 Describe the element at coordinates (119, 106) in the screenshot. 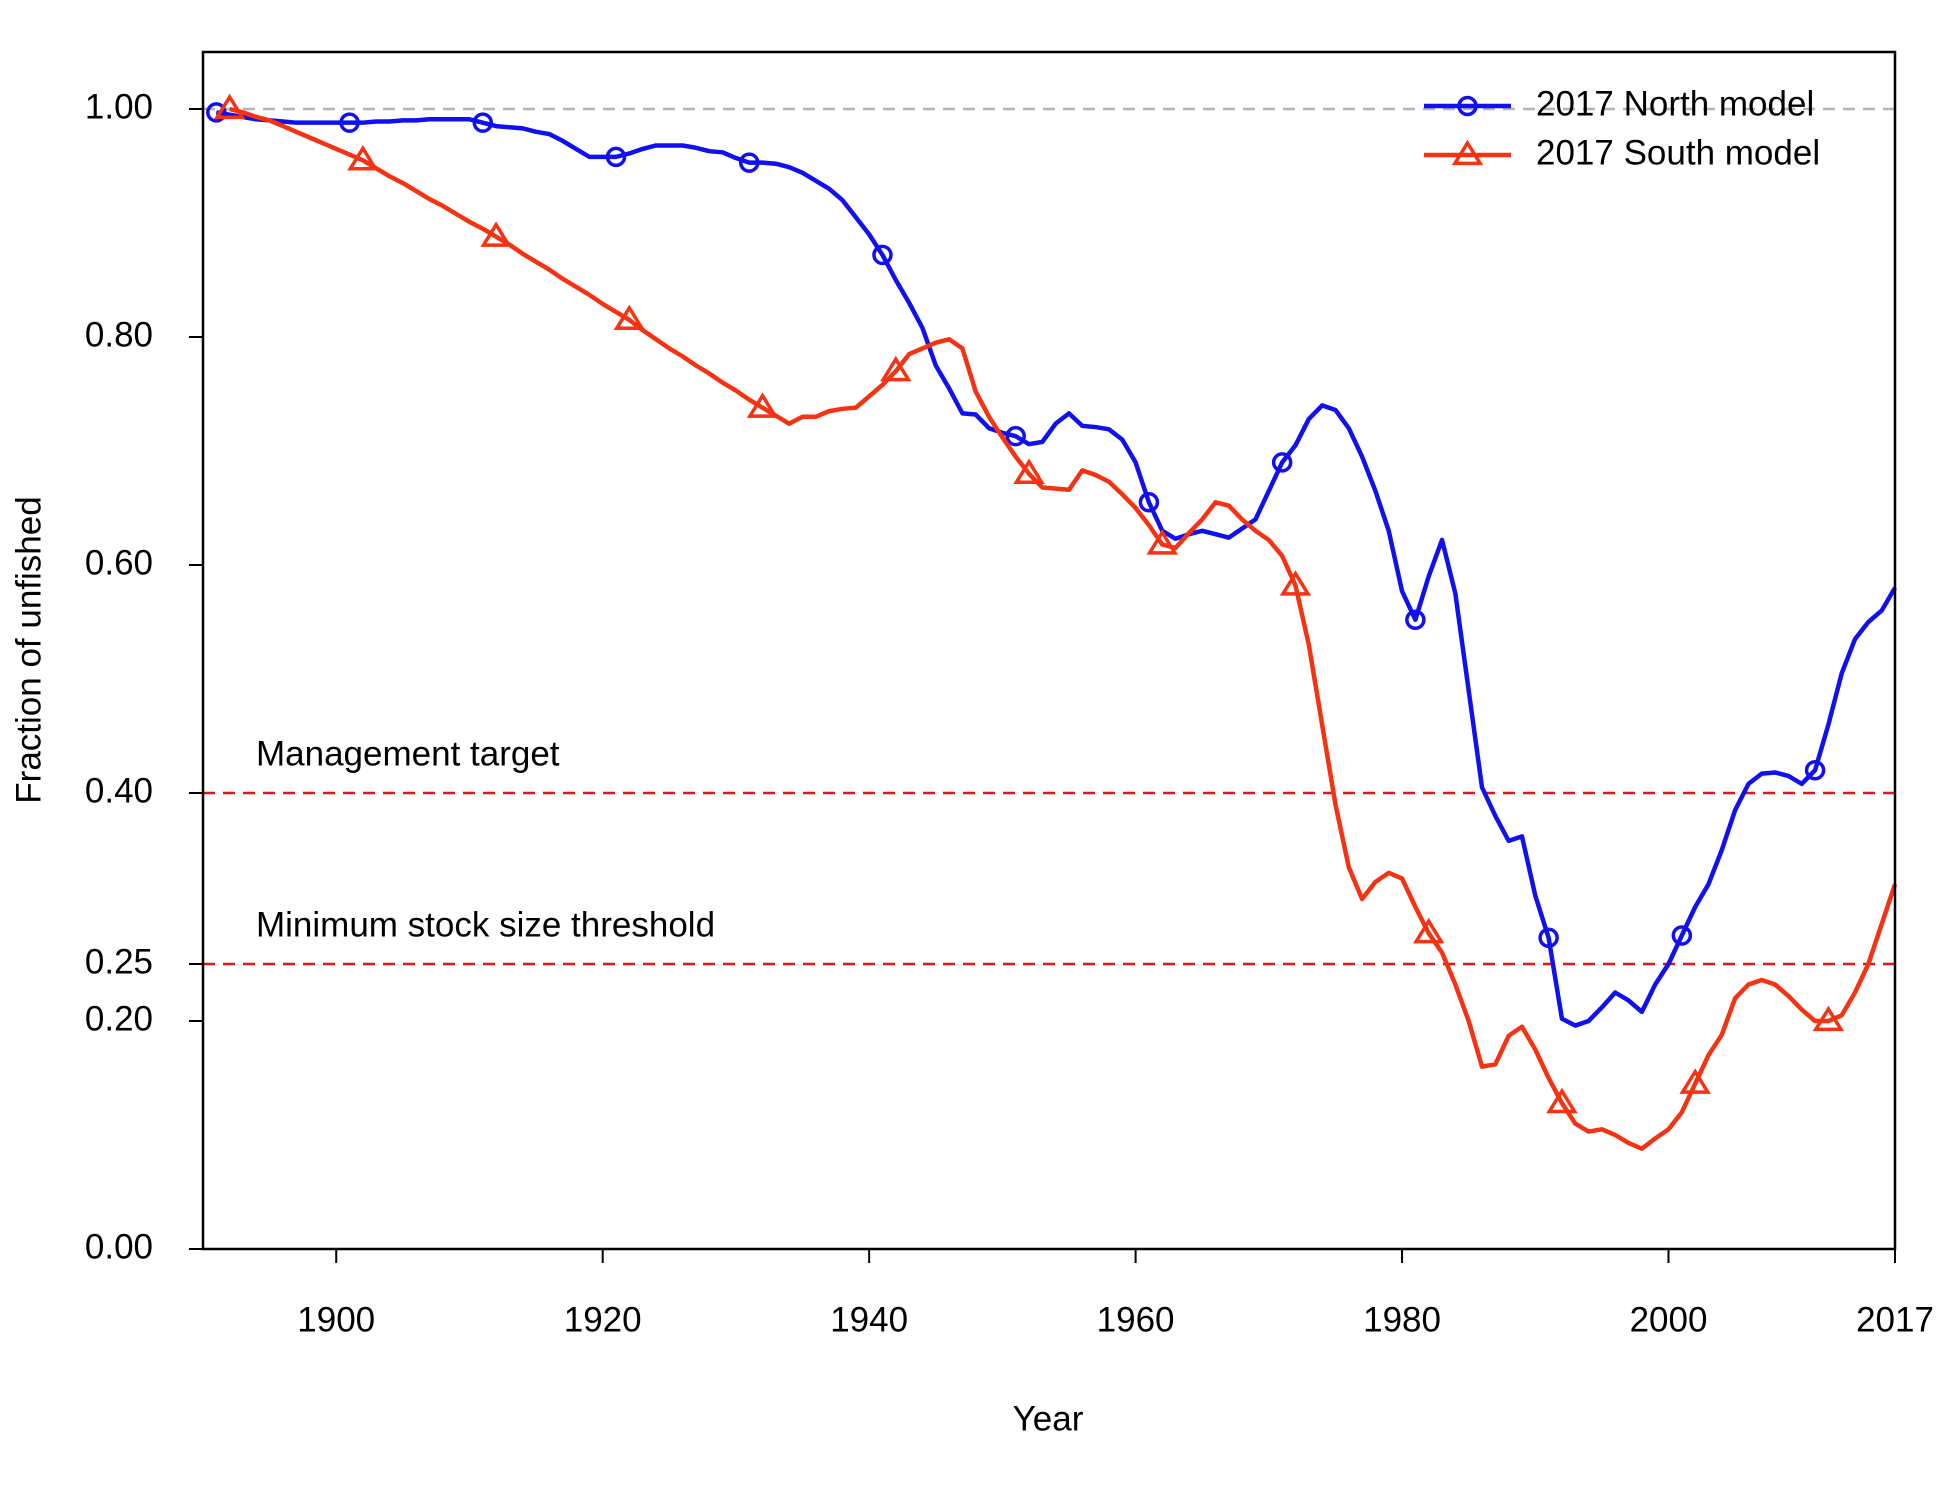

I see `y-tick-label: 1.00` at that location.